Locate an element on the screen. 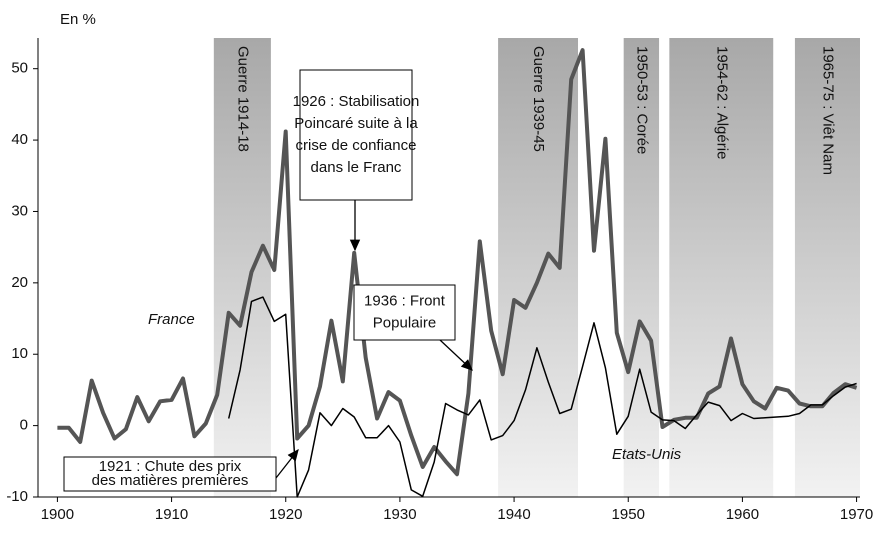  x-tick-label: 1930 is located at coordinates (399, 514).